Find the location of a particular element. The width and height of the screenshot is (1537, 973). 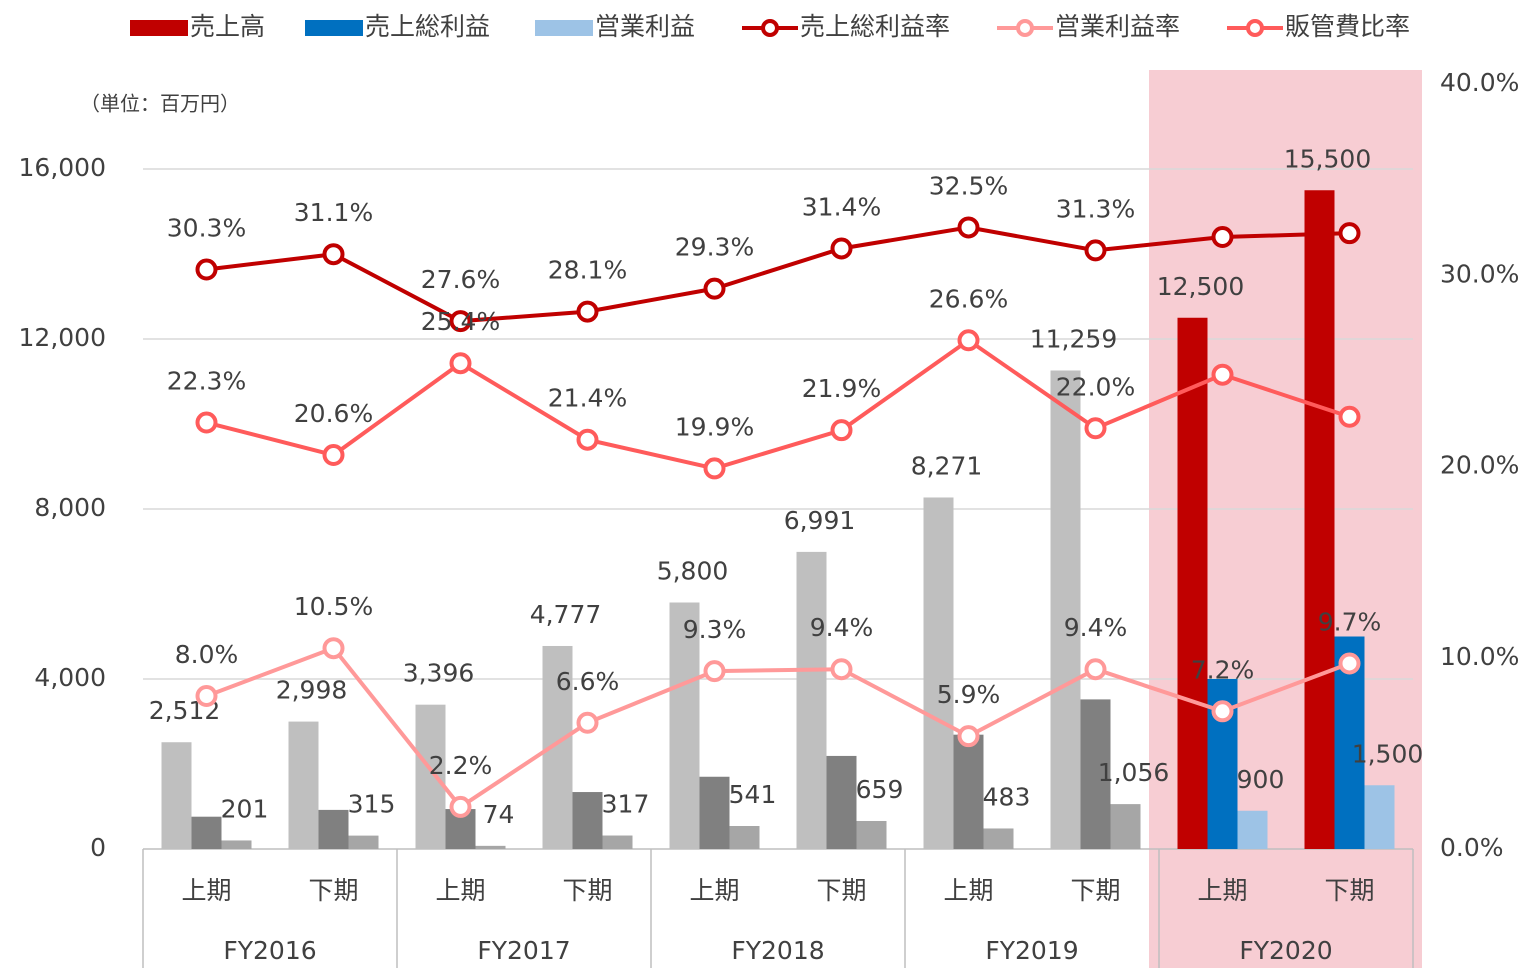

bar-value-label: 315 is located at coordinates (372, 804).